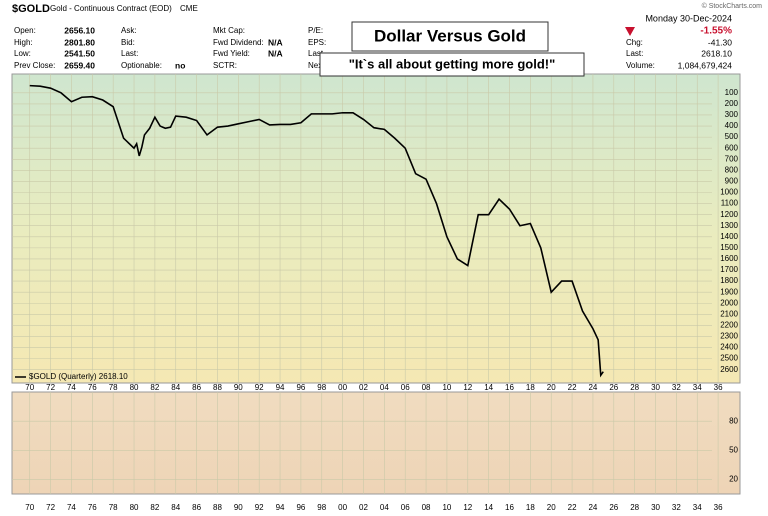 The height and width of the screenshot is (516, 768). Describe the element at coordinates (732, 136) in the screenshot. I see `y-tick-label: 500` at that location.